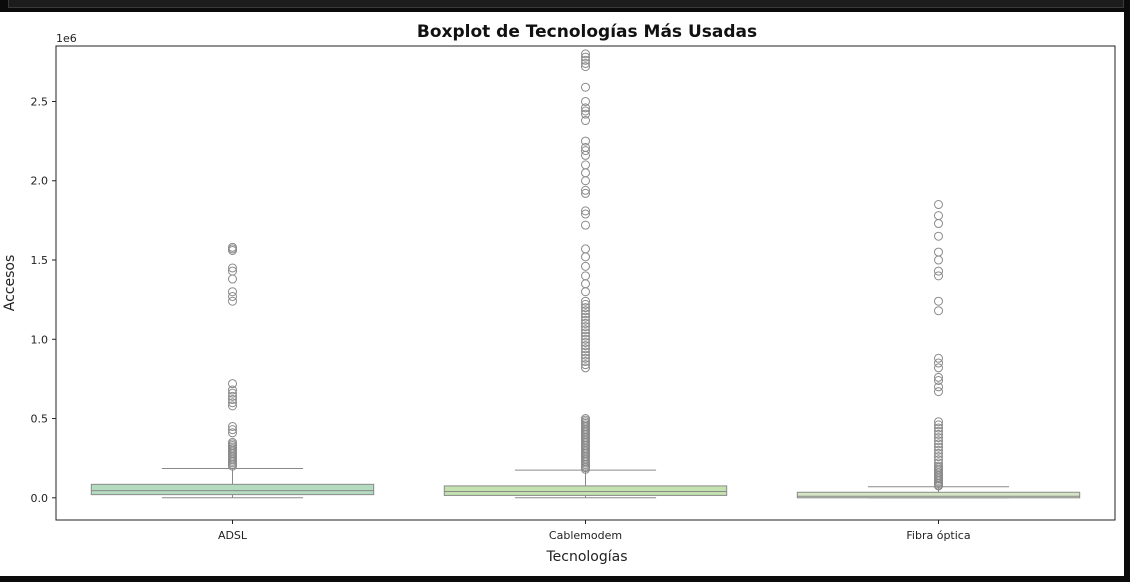  I want to click on x-tick-label: Fibra óptica, so click(938, 535).